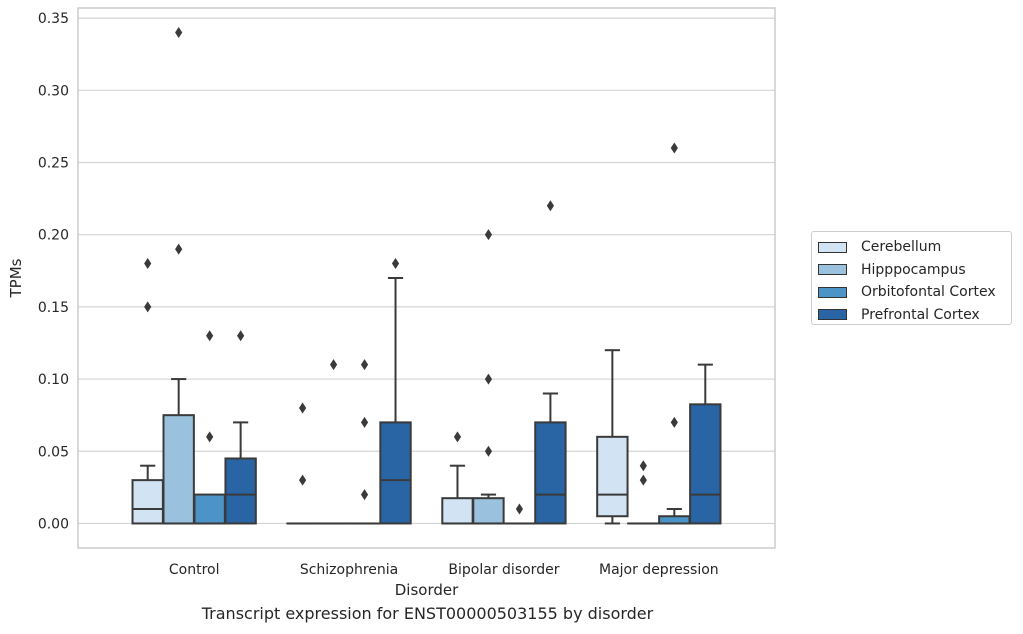 The image size is (1023, 634). I want to click on y-tick-label: 0.15, so click(53, 308).